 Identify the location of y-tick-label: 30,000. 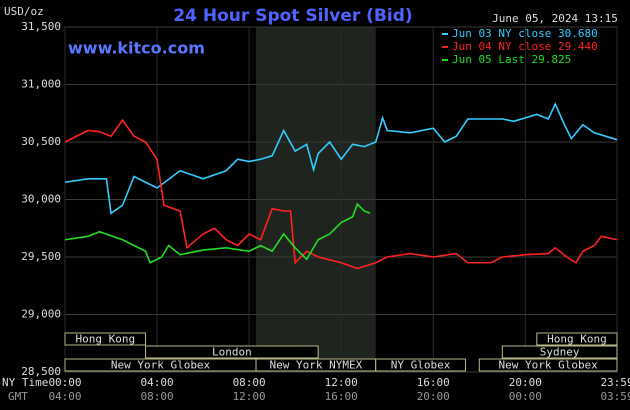
(41, 199).